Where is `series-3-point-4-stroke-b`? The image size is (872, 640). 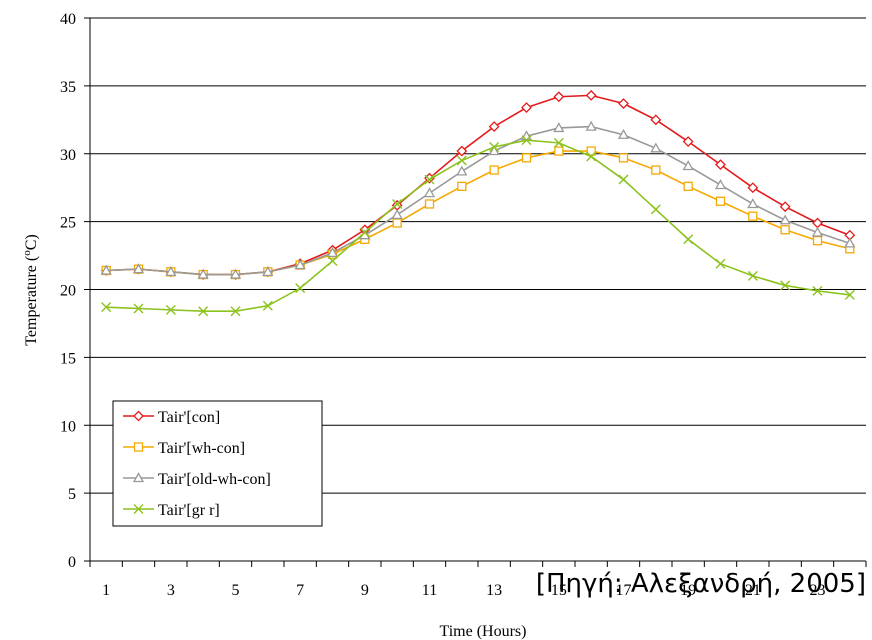
series-3-point-4-stroke-b is located at coordinates (203, 311).